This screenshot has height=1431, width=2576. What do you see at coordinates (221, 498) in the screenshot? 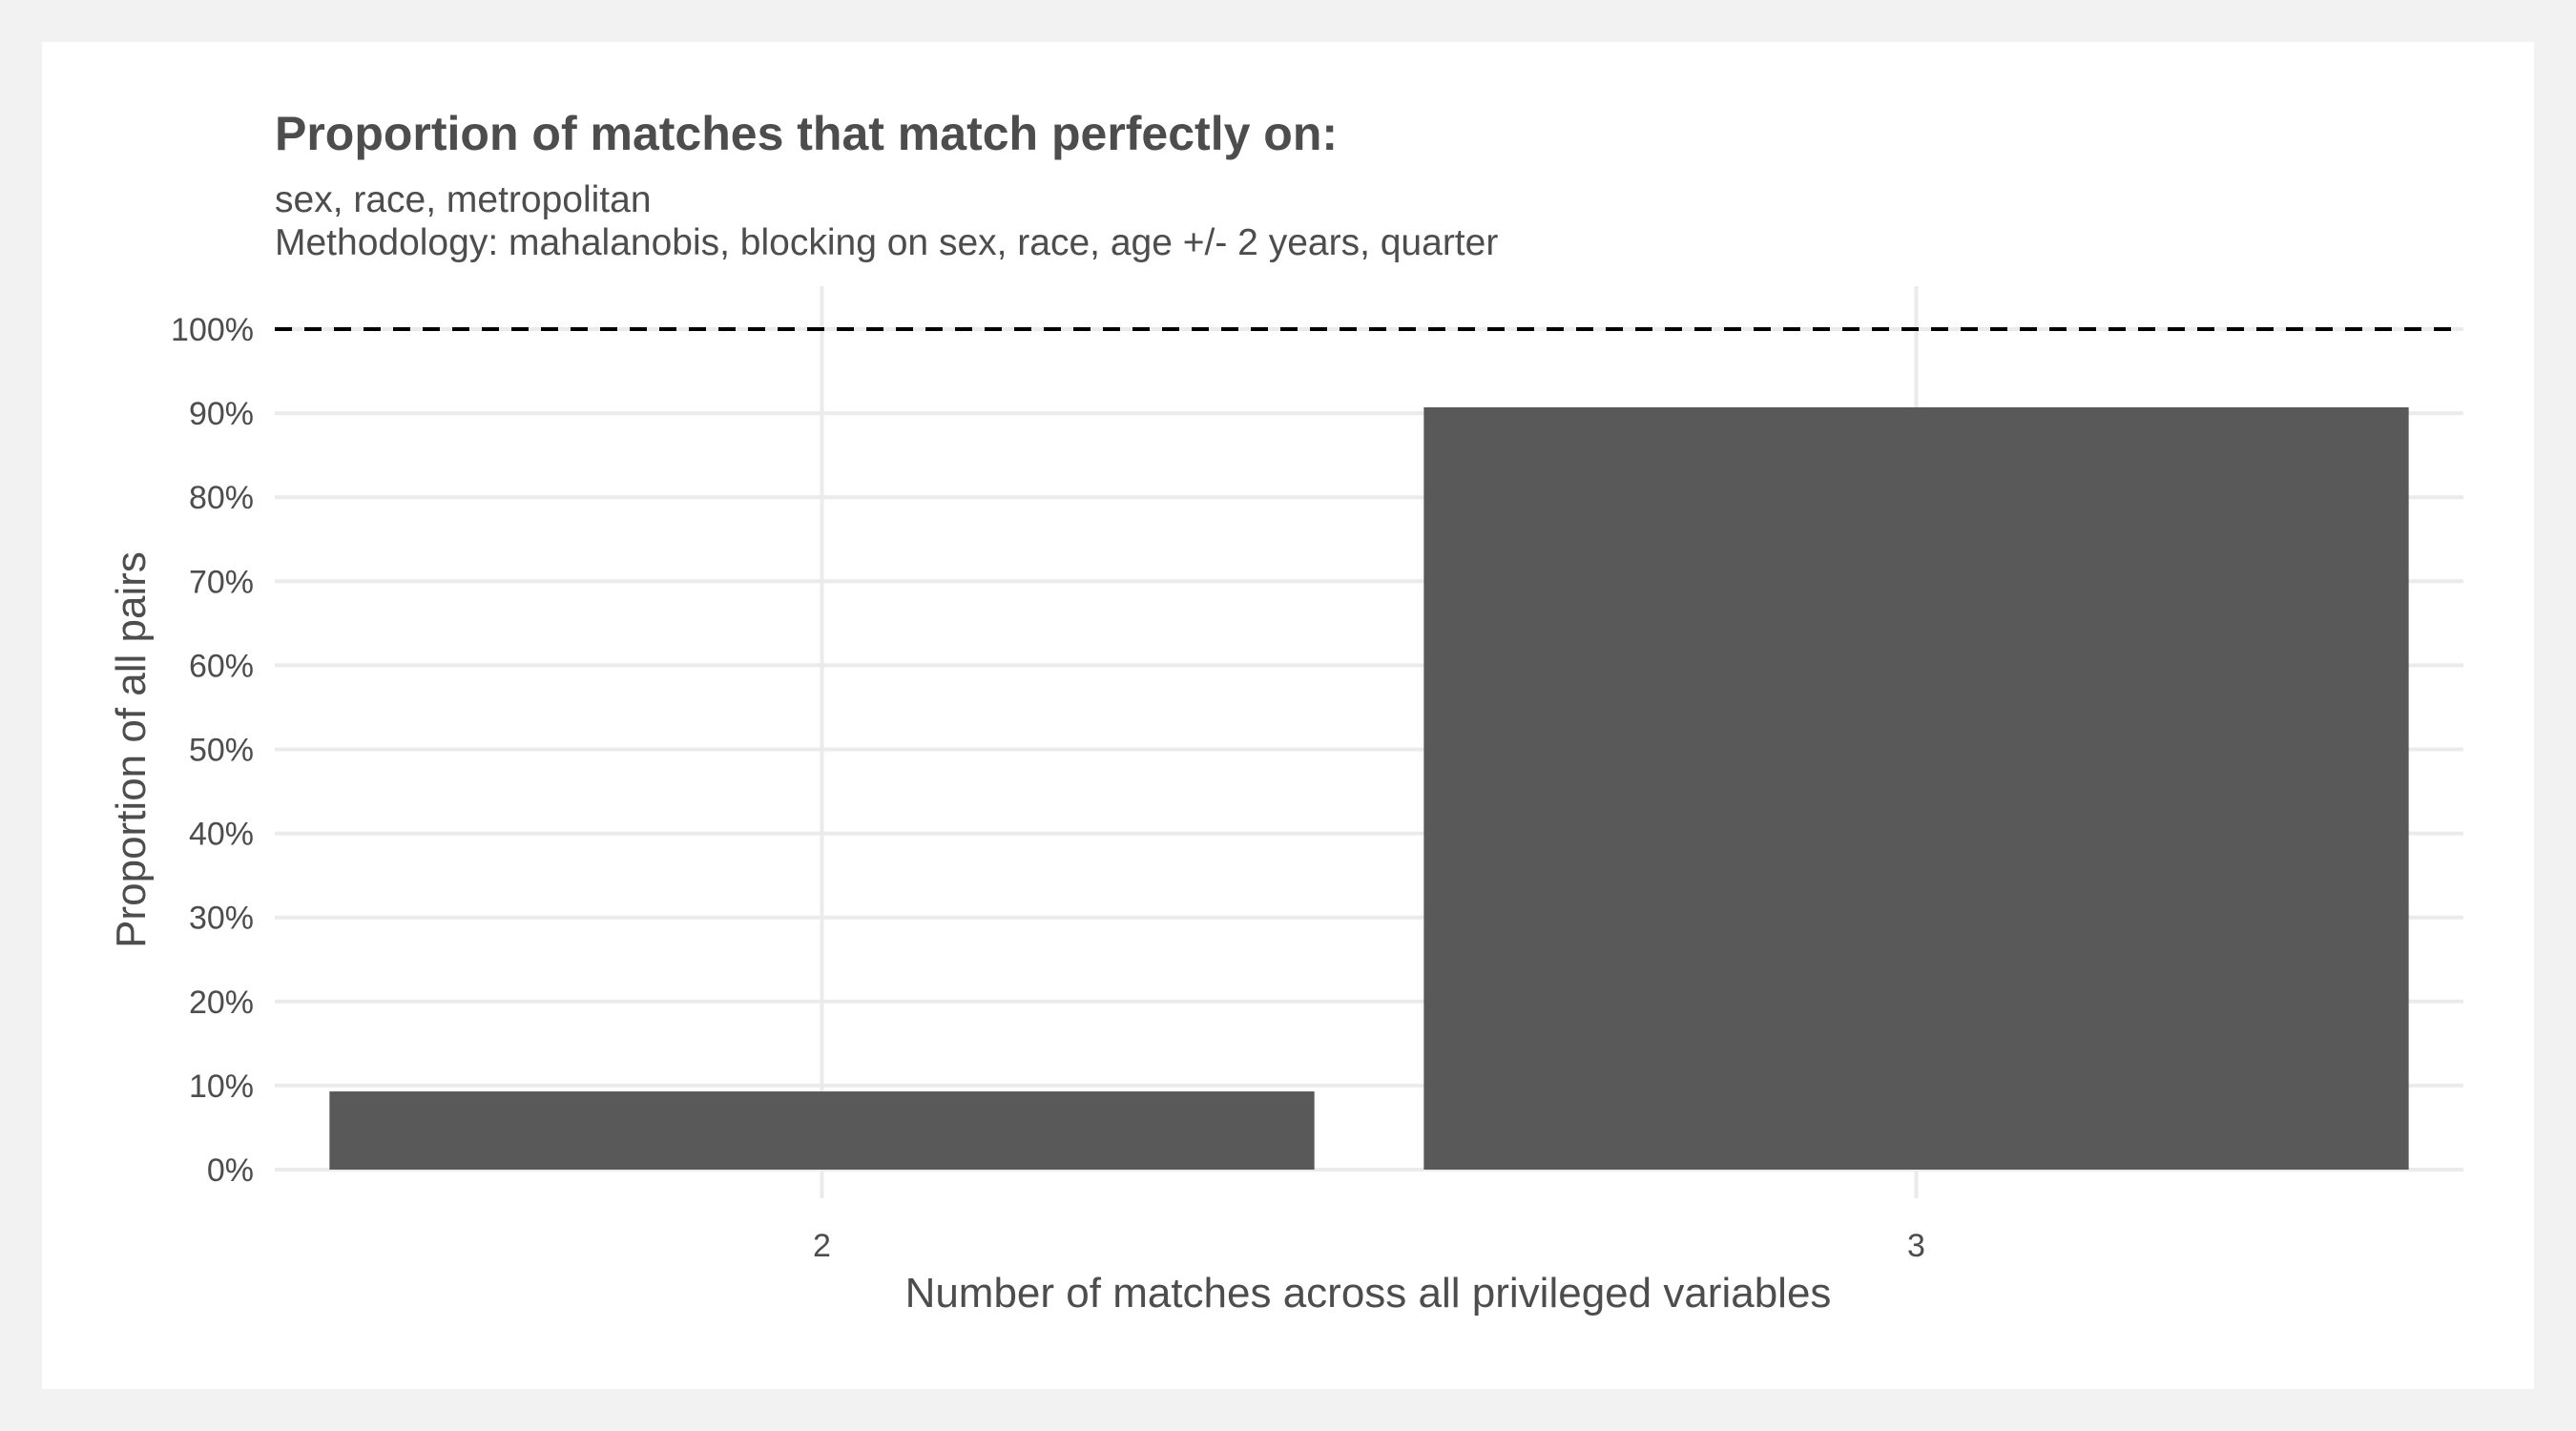
I see `y-tick-label: 80%` at bounding box center [221, 498].